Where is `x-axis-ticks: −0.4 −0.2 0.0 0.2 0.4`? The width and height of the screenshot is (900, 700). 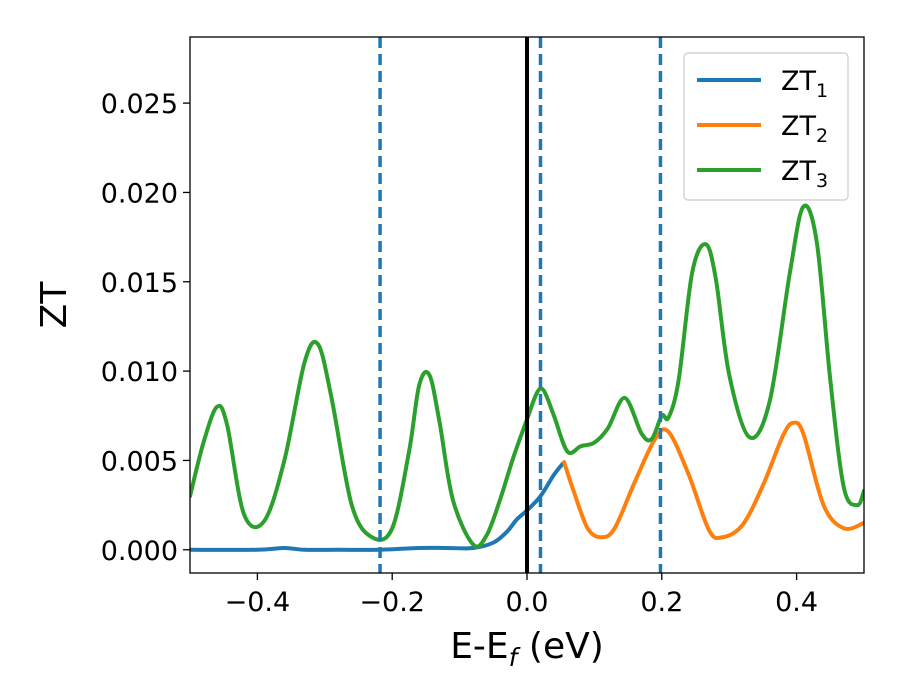
x-axis-ticks: −0.4 −0.2 0.0 0.2 0.4 is located at coordinates (521, 595).